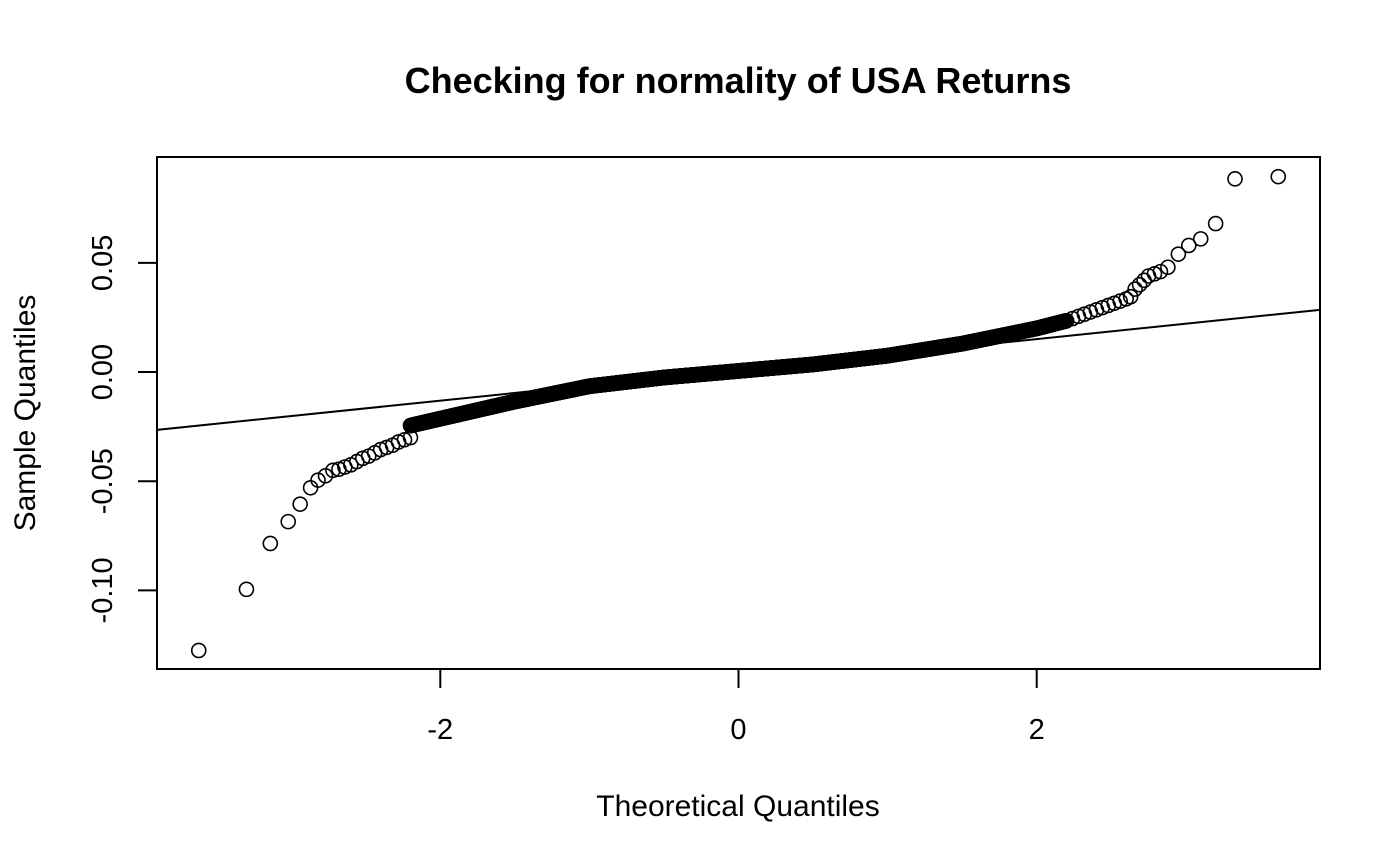 The image size is (1400, 865). Describe the element at coordinates (737, 806) in the screenshot. I see `x-axis-label: Theoretical Quantiles` at that location.